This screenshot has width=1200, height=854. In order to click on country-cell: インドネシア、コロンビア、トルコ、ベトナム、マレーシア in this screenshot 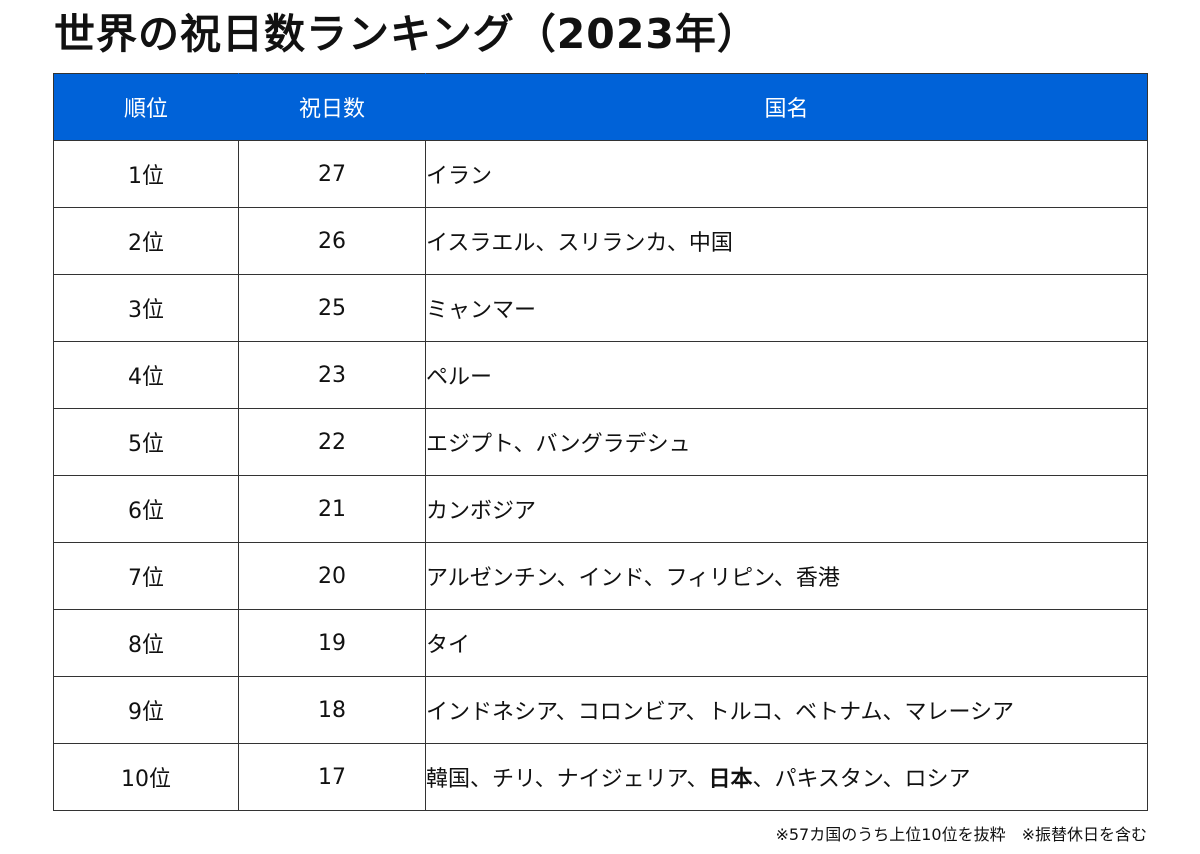, I will do `click(786, 710)`.